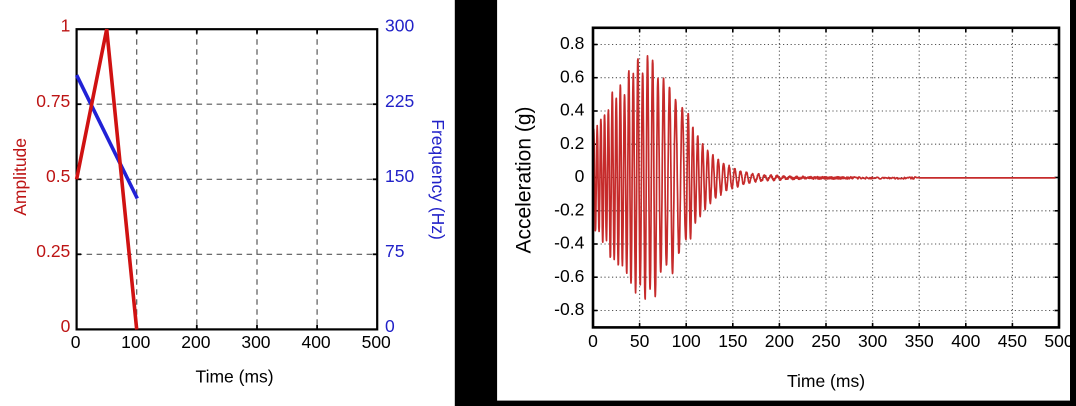  What do you see at coordinates (572, 143) in the screenshot?
I see `svg-text: 0.2` at bounding box center [572, 143].